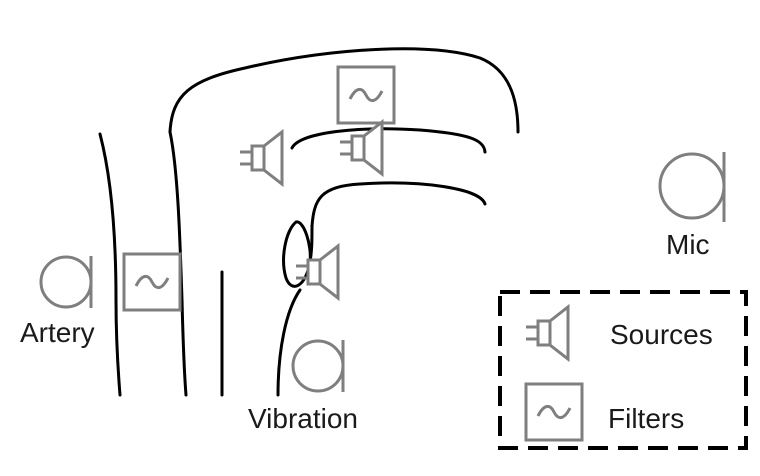 The width and height of the screenshot is (760, 476). I want to click on sensor-a-icon-mic, so click(692, 187).